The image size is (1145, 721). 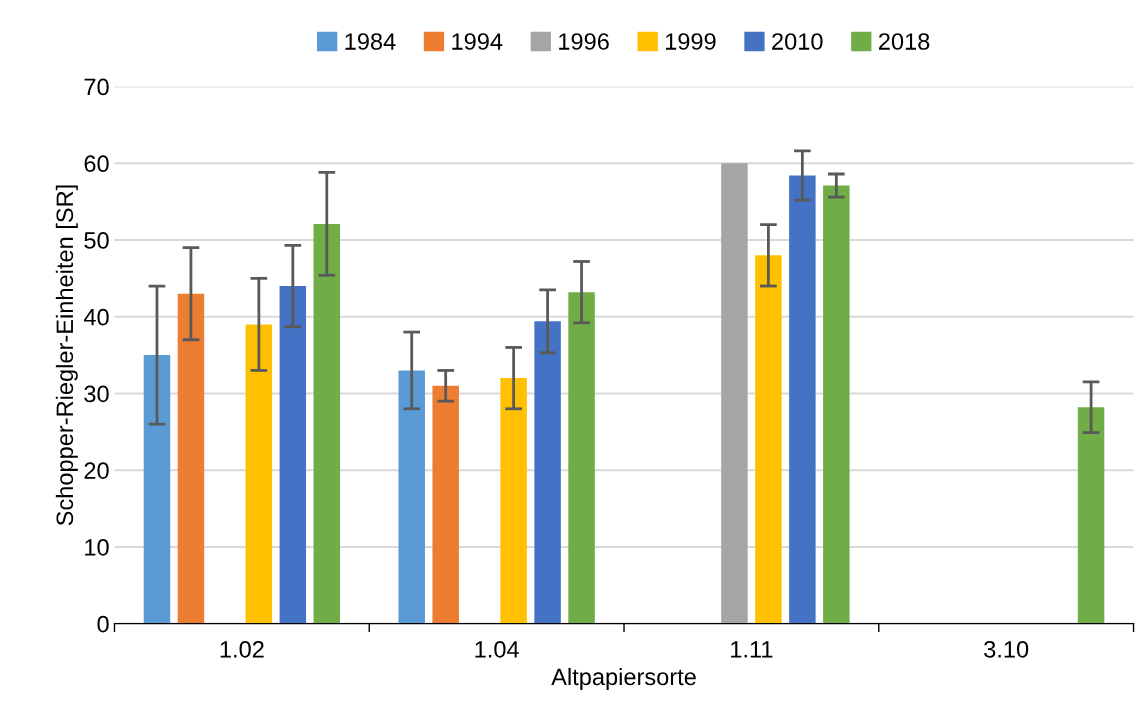 I want to click on y-tick-label: 0, so click(x=103, y=624).